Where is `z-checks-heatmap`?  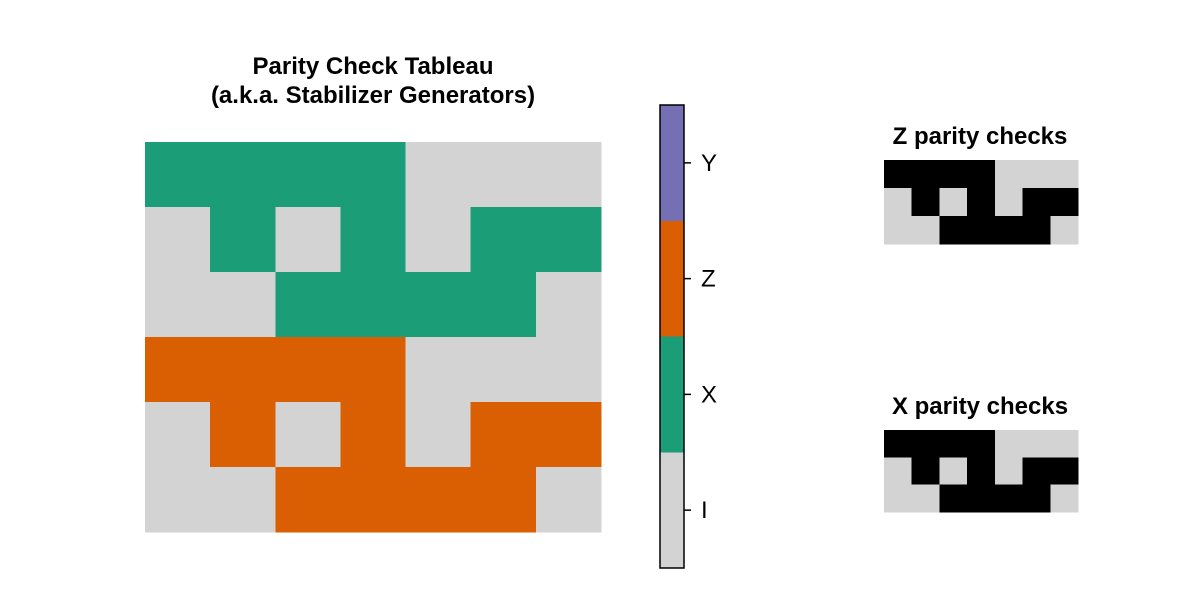
z-checks-heatmap is located at coordinates (981, 202).